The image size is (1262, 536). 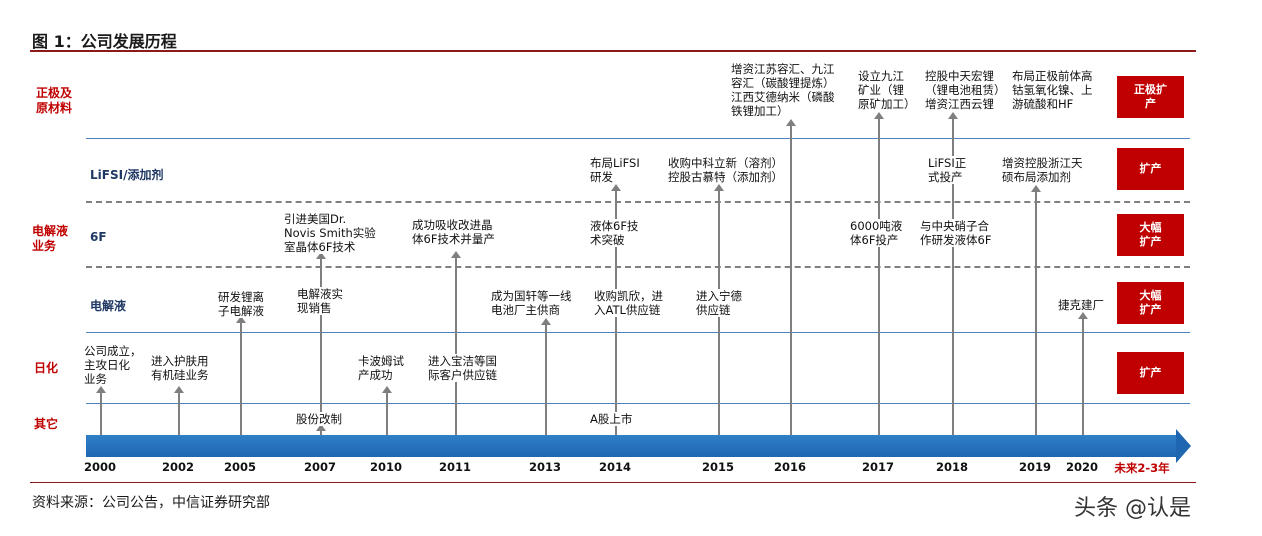 What do you see at coordinates (113, 365) in the screenshot?
I see `event-2000-founded: 公司成立， 主攻日化 业务` at bounding box center [113, 365].